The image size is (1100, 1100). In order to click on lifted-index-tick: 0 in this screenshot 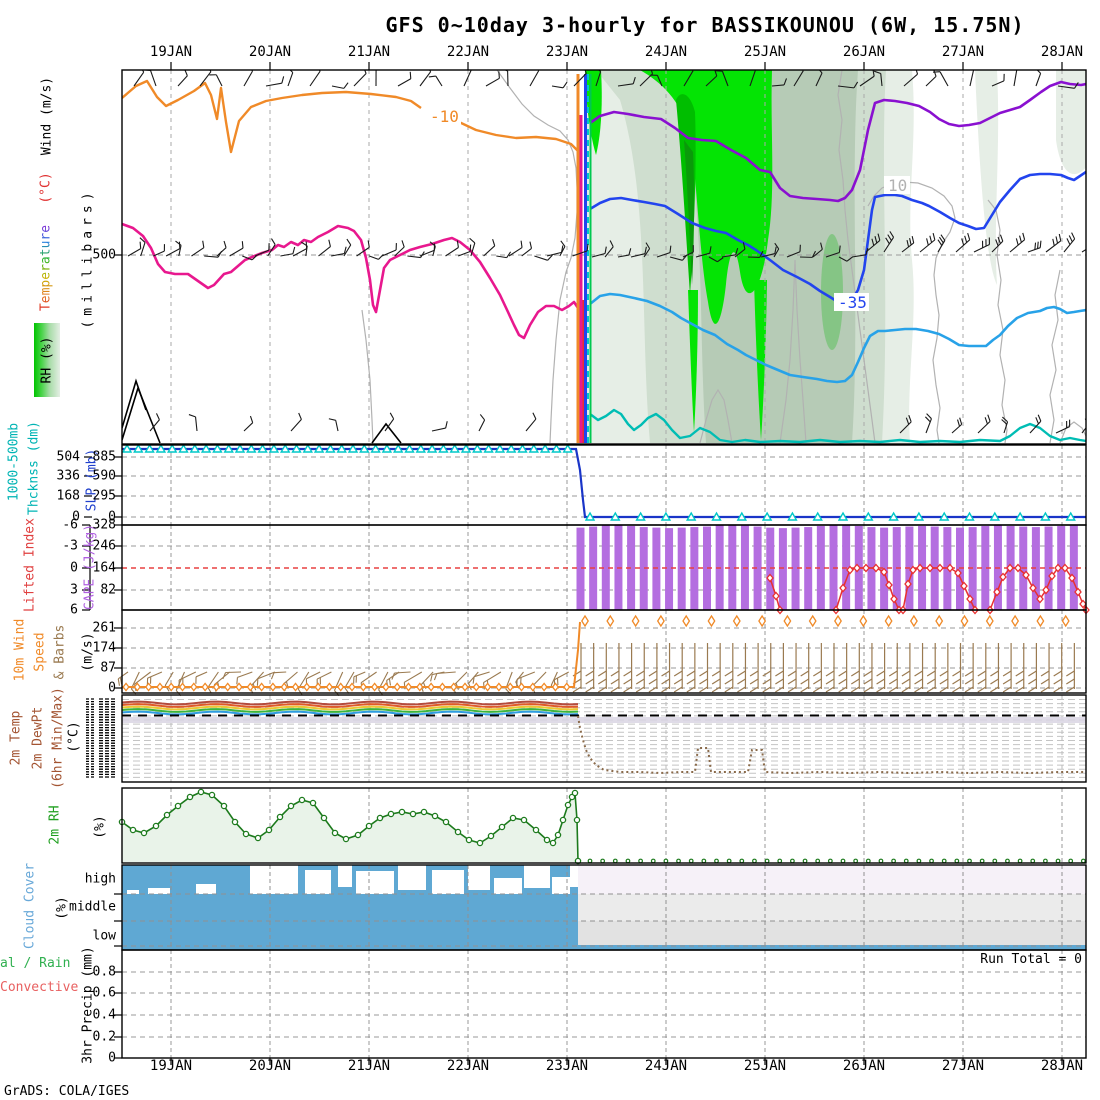, I will do `click(74, 568)`.